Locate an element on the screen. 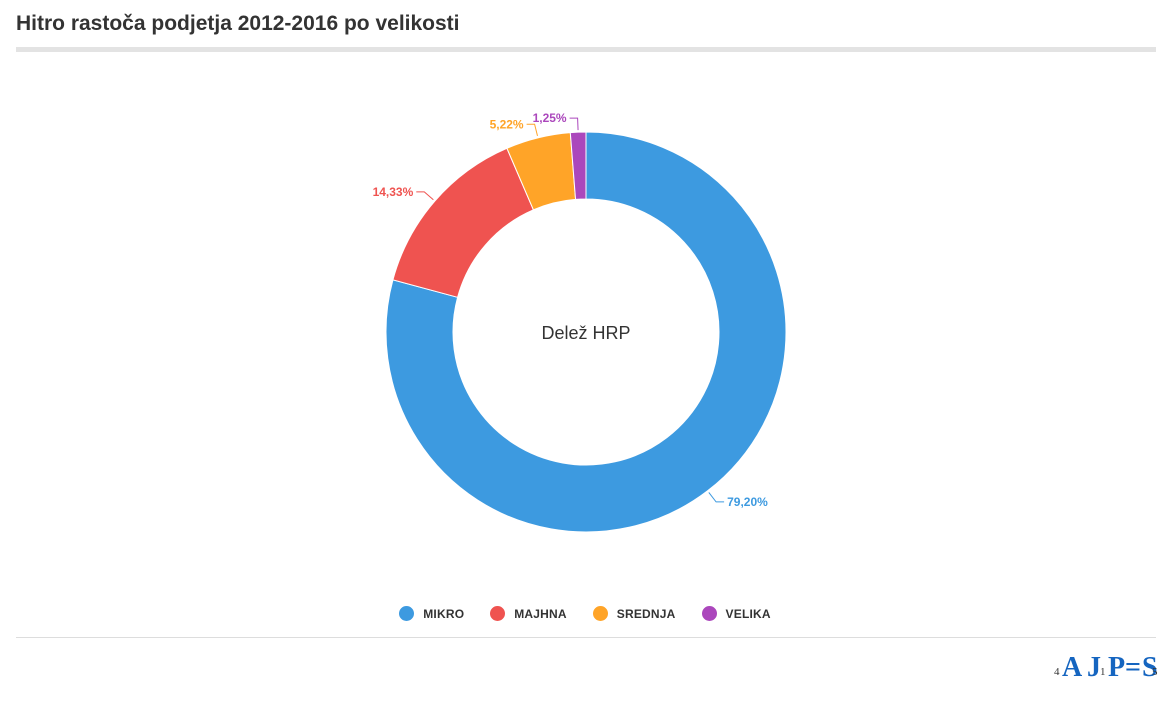 Image resolution: width=1170 pixels, height=710 pixels. data-label: 5,22% is located at coordinates (507, 124).